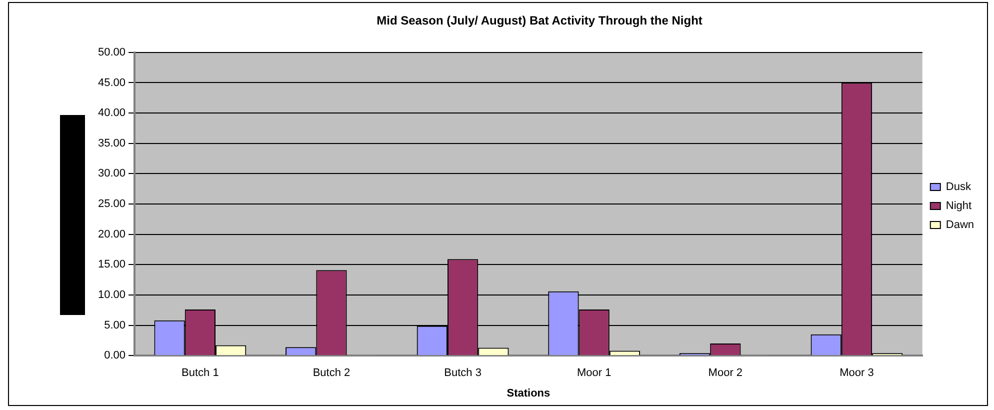 This screenshot has height=410, width=994. Describe the element at coordinates (112, 143) in the screenshot. I see `y-tick-label: 35.00` at that location.